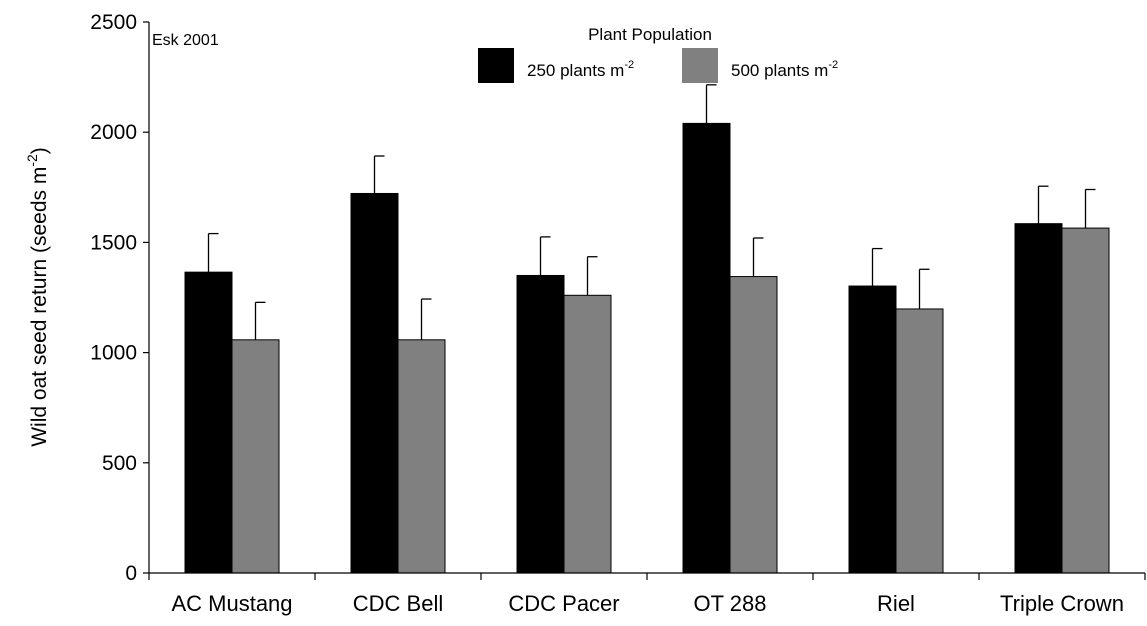  What do you see at coordinates (185, 40) in the screenshot?
I see `chart-annotation: Esk 2001` at bounding box center [185, 40].